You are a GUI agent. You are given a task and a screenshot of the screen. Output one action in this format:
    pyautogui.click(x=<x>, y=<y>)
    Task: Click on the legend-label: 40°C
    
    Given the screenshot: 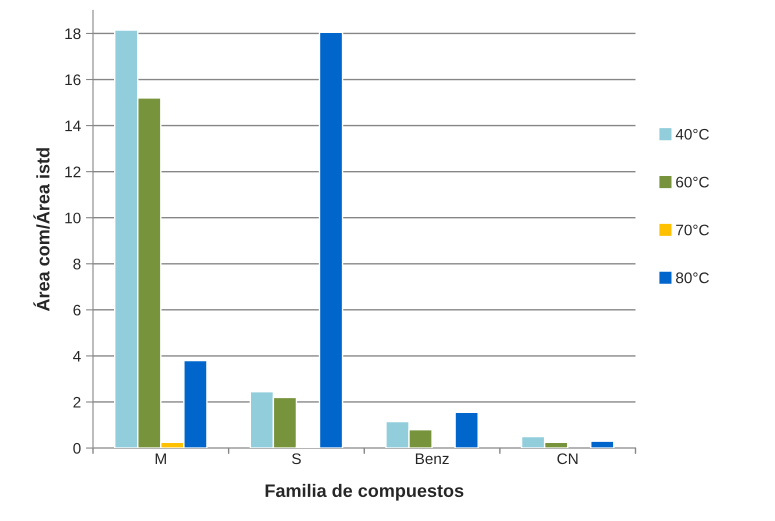 What is the action you would take?
    pyautogui.click(x=692, y=134)
    